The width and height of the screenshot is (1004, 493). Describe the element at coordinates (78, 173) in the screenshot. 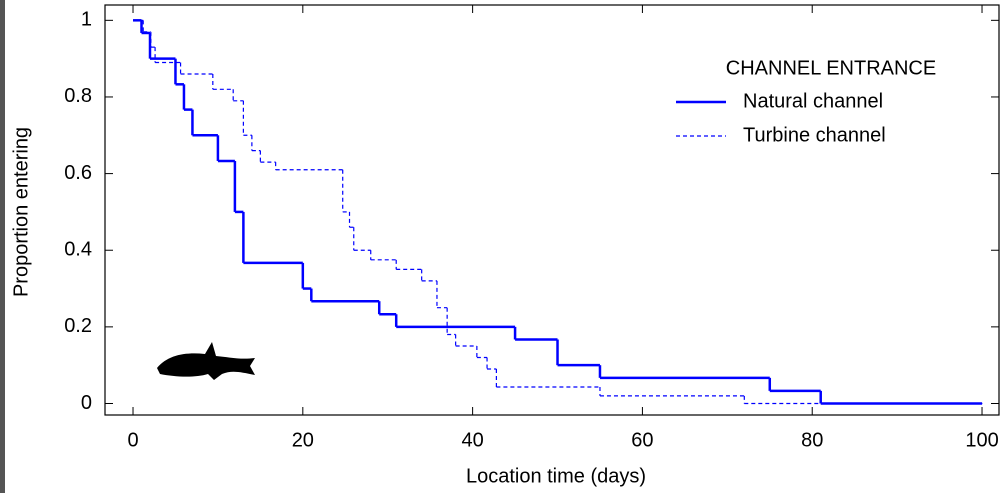

I see `y-tick-label: 0.6` at that location.